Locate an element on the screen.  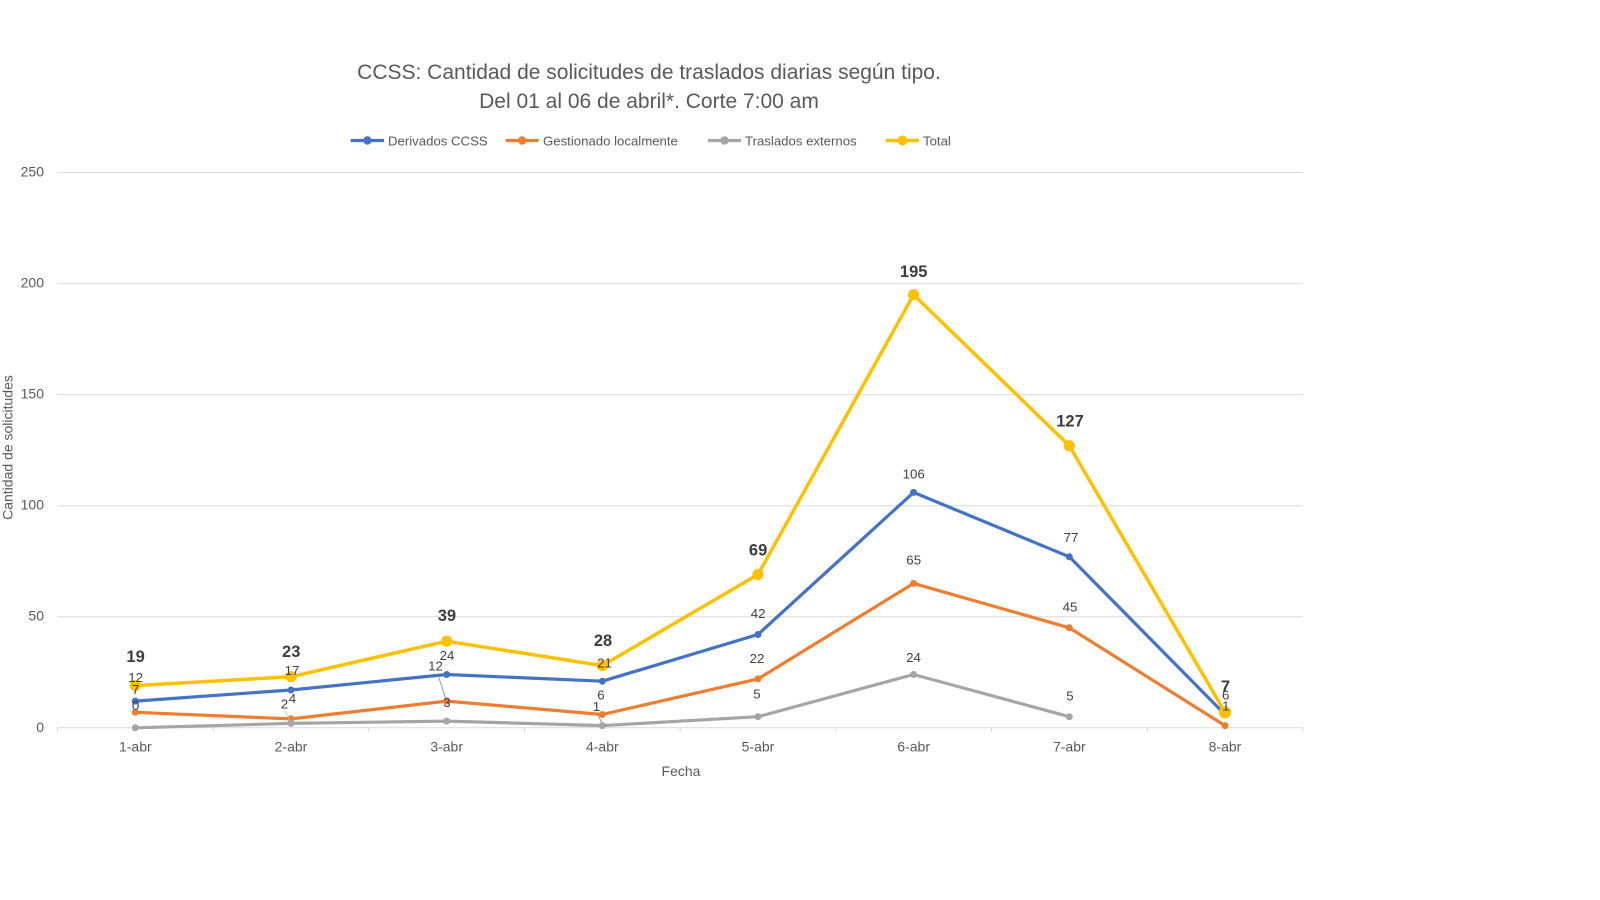
svg-text: 7-abr is located at coordinates (1069, 746).